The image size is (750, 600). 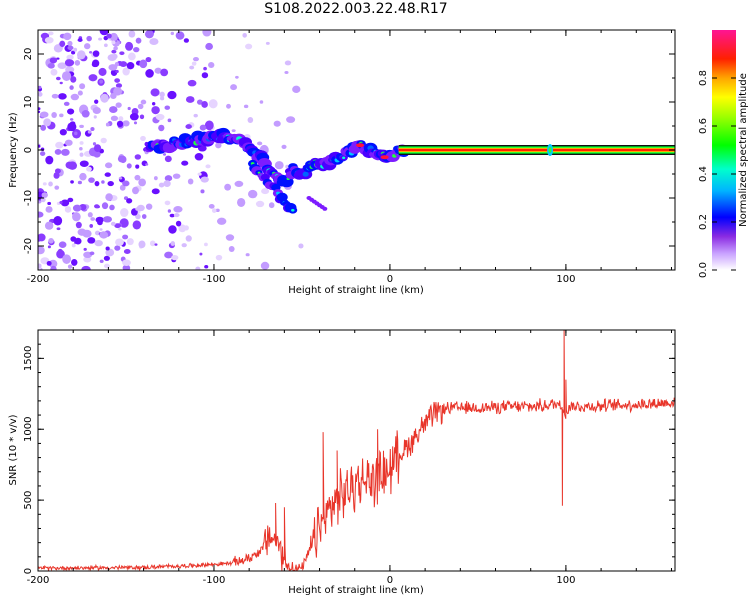 I want to click on y-tick-label: 0, so click(x=28, y=150).